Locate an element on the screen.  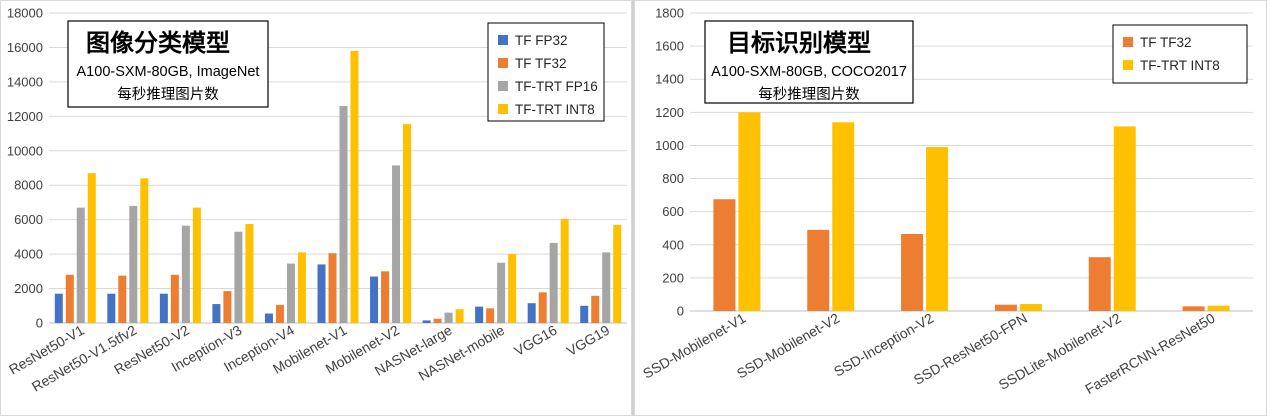
bar-tf-trt-fp16-mobilenet-v2 is located at coordinates (396, 244).